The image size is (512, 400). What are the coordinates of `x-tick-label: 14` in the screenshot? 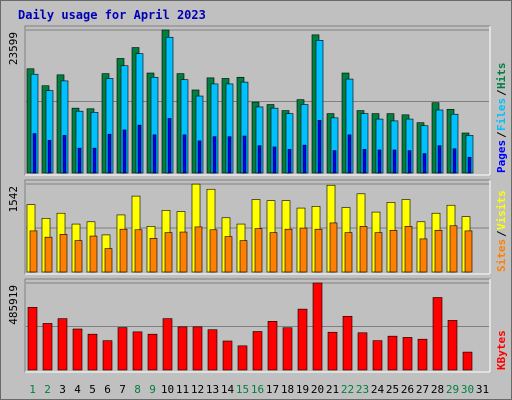 It's located at (228, 389).